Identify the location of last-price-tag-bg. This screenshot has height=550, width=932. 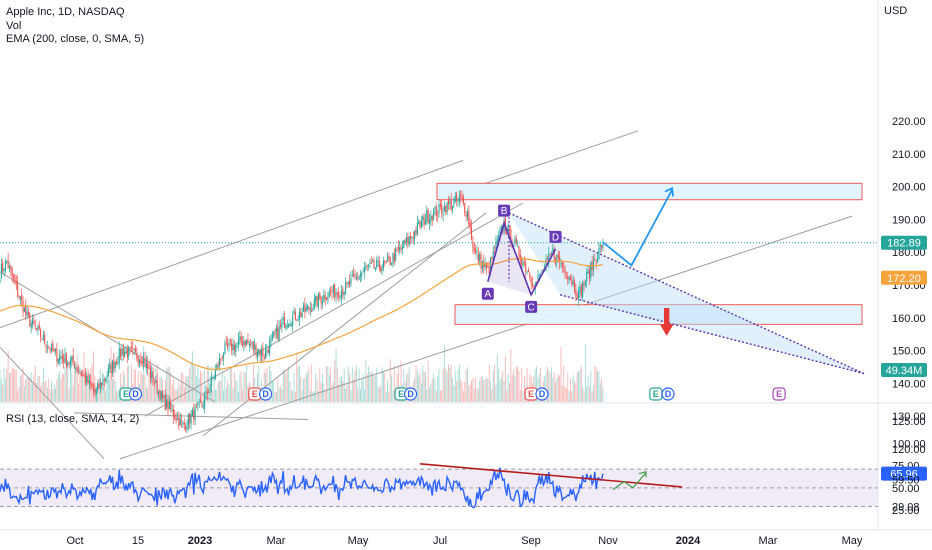
(904, 242).